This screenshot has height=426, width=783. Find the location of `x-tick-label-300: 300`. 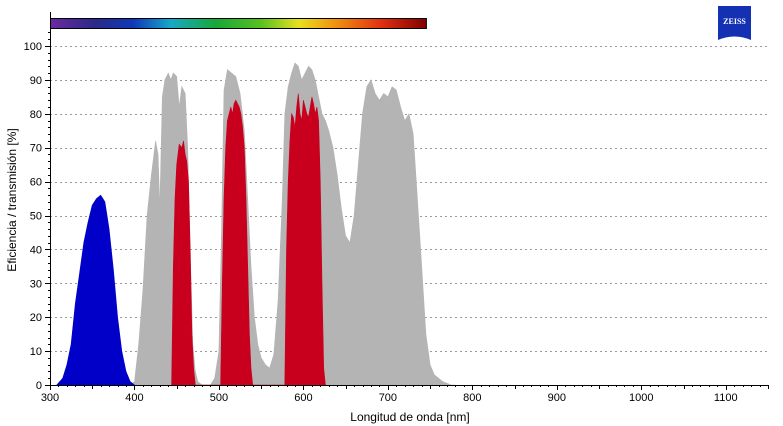

x-tick-label-300: 300 is located at coordinates (50, 398).